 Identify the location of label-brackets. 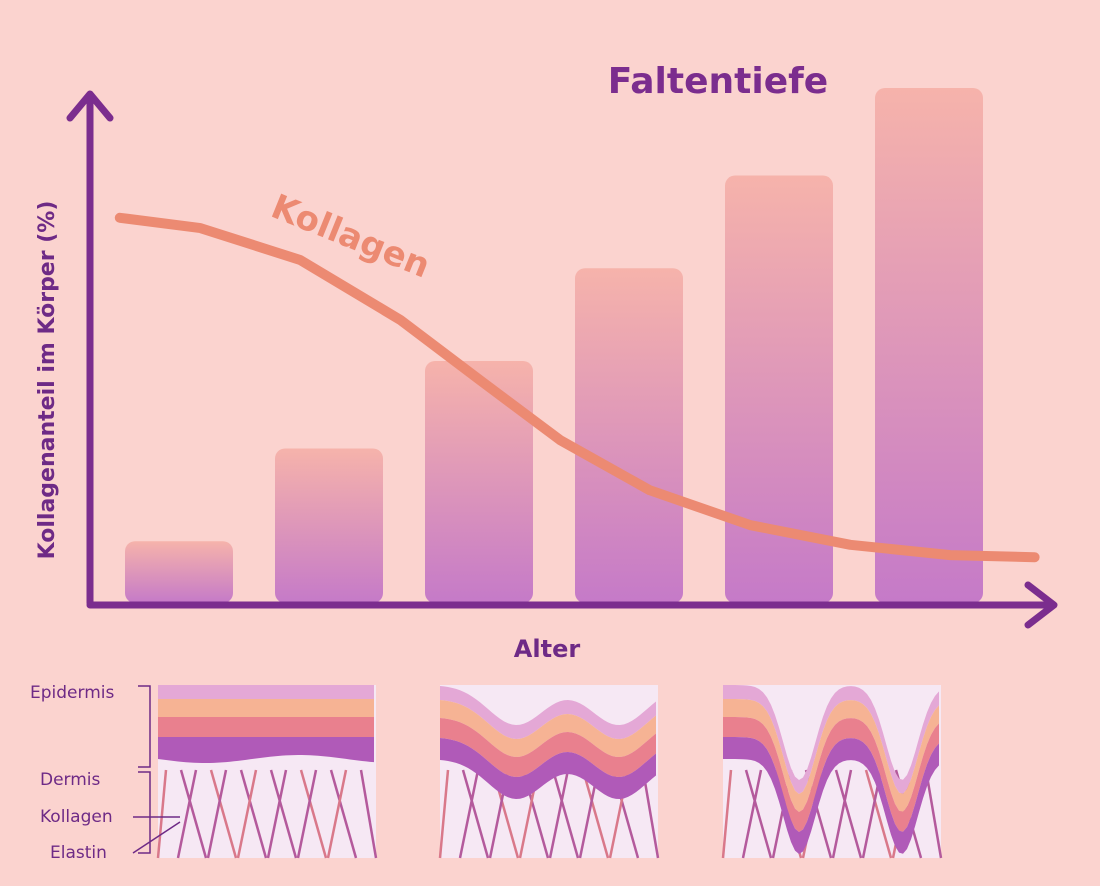
(156, 769).